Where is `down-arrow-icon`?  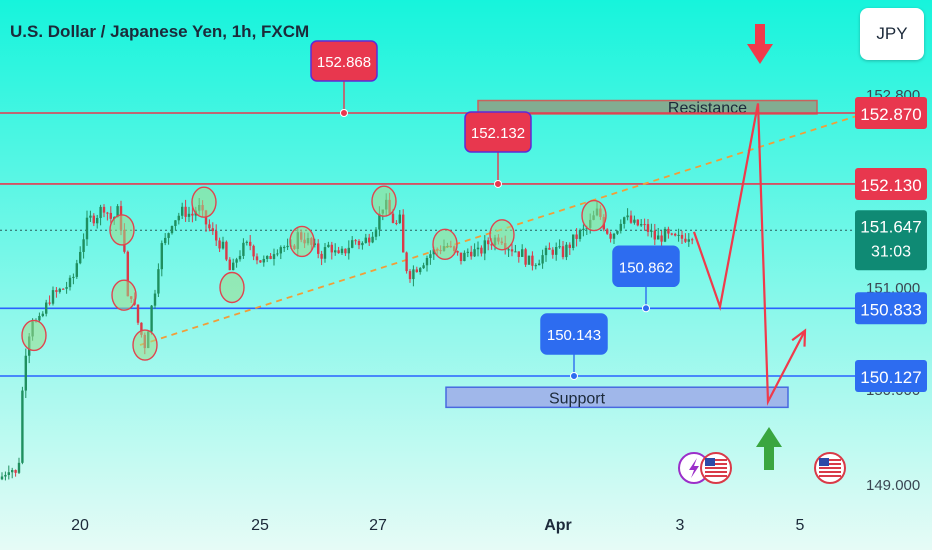
down-arrow-icon is located at coordinates (760, 44).